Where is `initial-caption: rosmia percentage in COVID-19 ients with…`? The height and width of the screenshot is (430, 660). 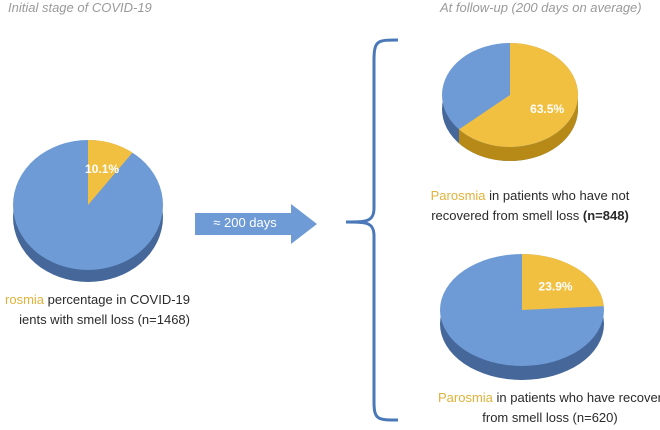
initial-caption: rosmia percentage in COVID-19 ients with… is located at coordinates (95, 310).